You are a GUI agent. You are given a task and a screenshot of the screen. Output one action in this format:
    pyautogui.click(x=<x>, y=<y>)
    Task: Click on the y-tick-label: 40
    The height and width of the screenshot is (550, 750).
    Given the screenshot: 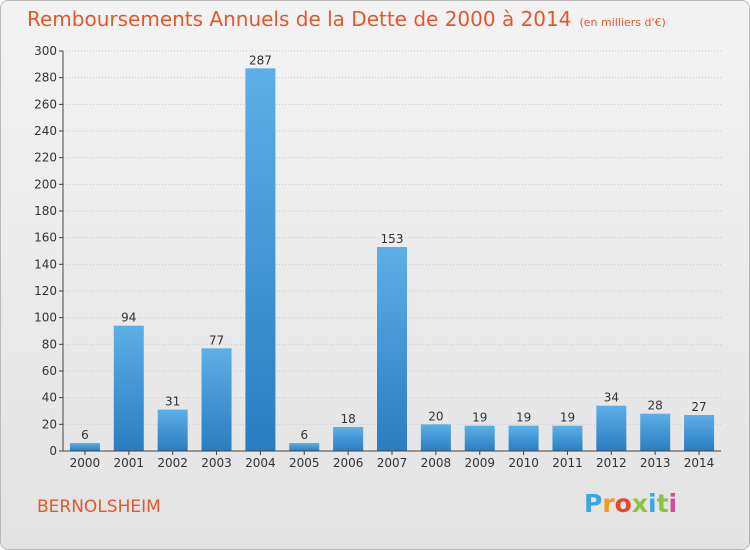 What is the action you would take?
    pyautogui.click(x=49, y=398)
    